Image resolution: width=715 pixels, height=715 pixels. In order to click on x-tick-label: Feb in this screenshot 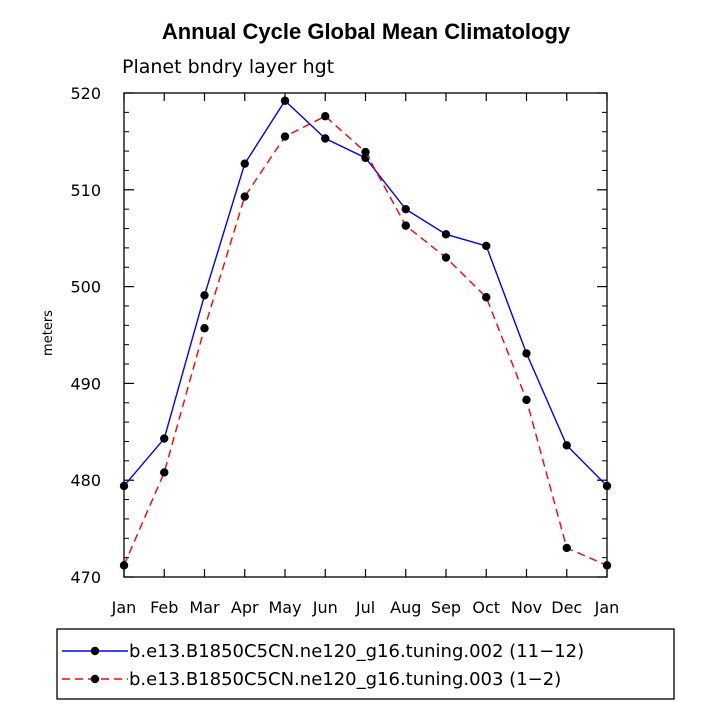, I will do `click(164, 607)`.